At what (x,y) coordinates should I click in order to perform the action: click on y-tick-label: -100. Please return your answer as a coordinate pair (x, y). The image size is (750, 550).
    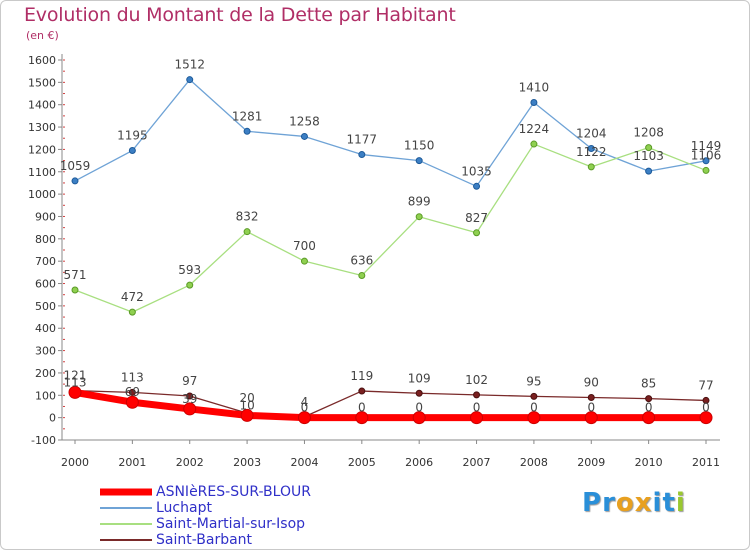
    Looking at the image, I should click on (43, 440).